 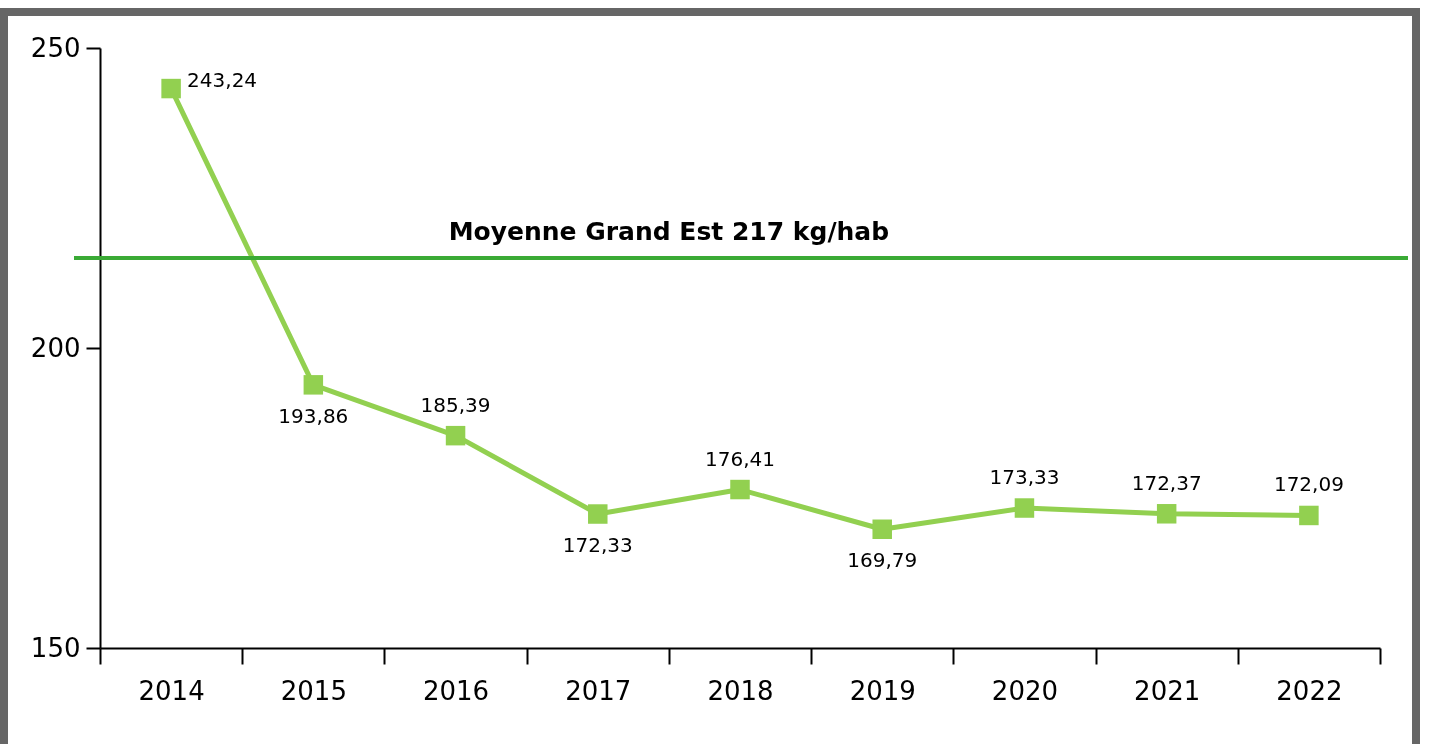 What do you see at coordinates (313, 415) in the screenshot?
I see `data-label: 193,86` at bounding box center [313, 415].